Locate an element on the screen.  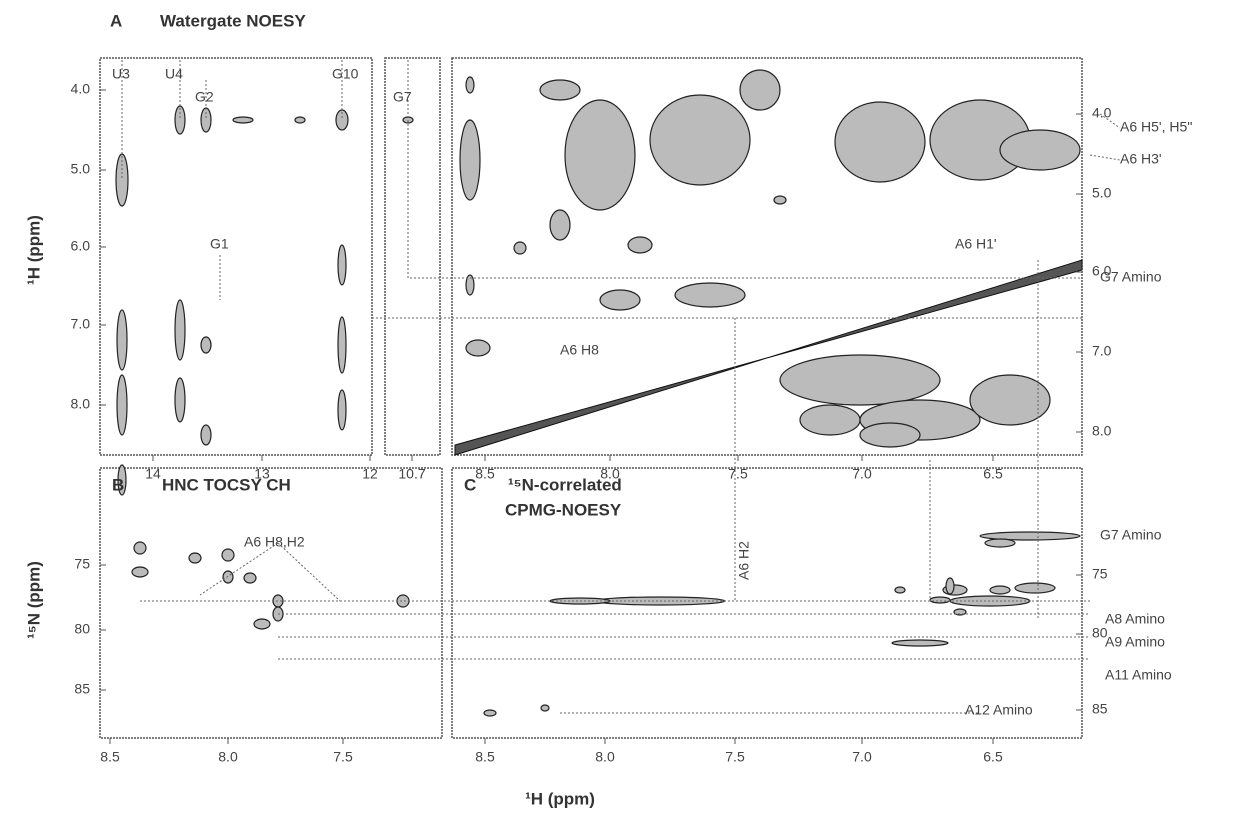
annotation: A8 Amino is located at coordinates (1135, 619).